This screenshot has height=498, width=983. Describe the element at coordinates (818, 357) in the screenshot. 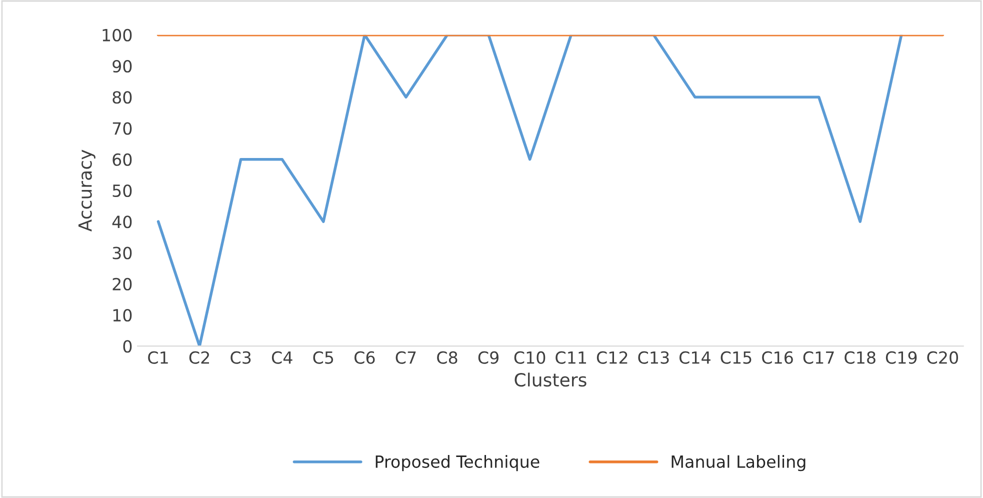

I see `x-tick-label: C17` at that location.